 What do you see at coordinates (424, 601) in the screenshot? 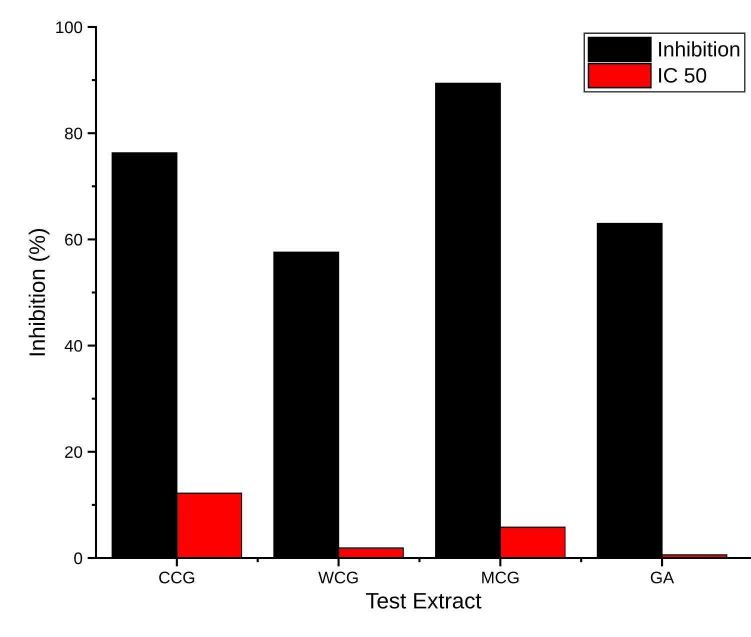
I see `x-axis-title: Test Extract` at bounding box center [424, 601].